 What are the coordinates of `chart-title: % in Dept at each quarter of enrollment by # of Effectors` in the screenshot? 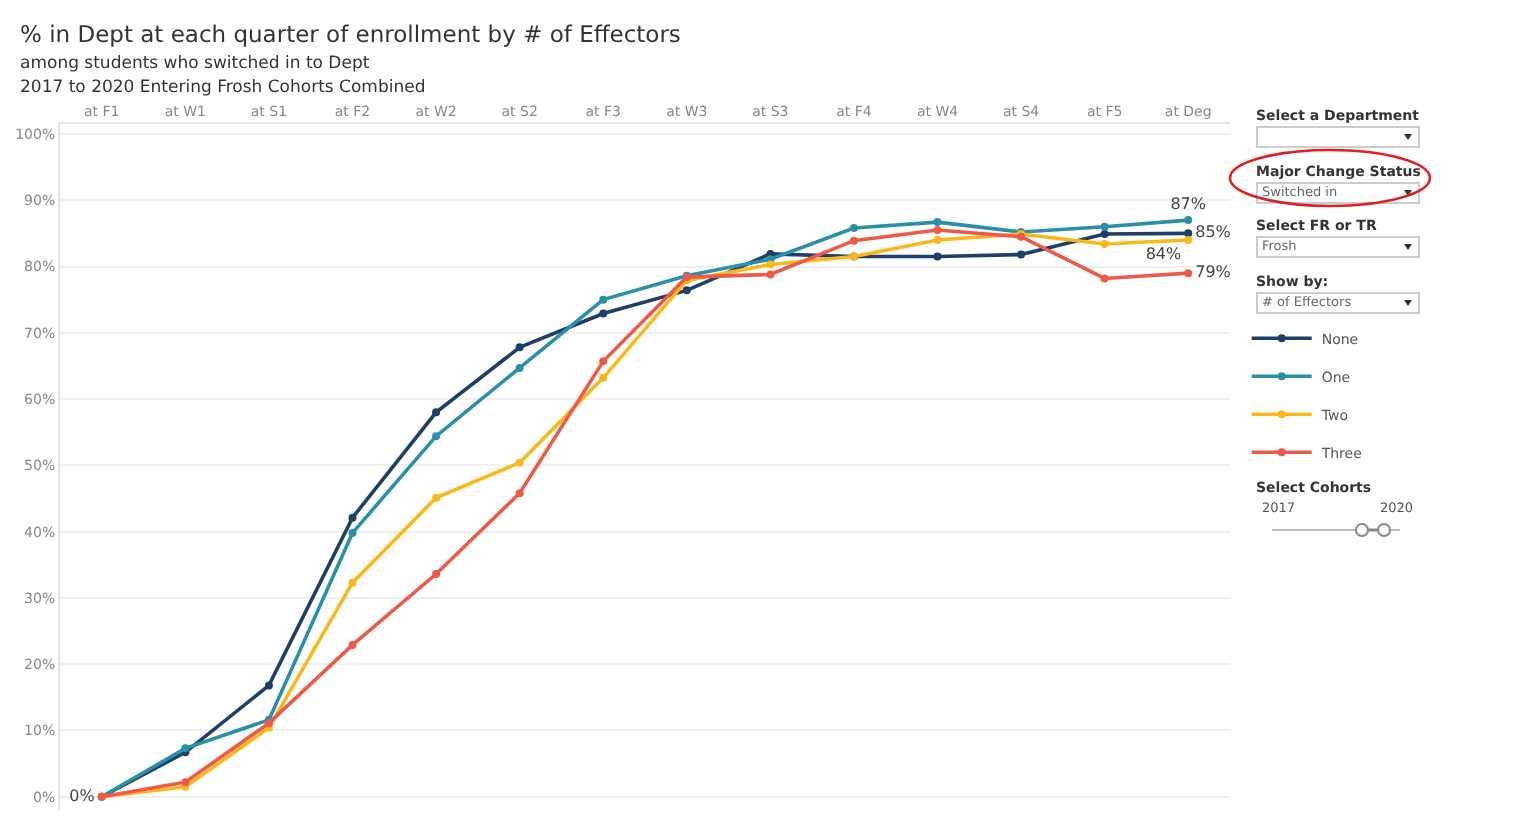 It's located at (350, 34).